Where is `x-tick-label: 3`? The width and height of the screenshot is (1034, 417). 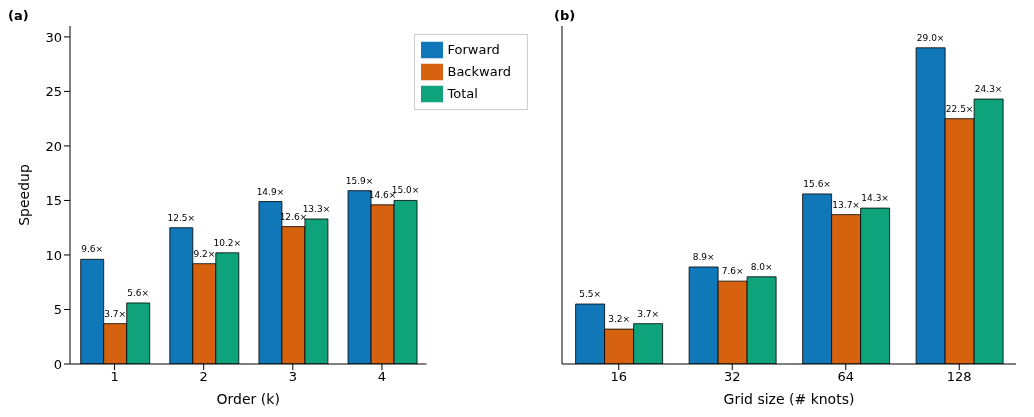
x-tick-label: 3 is located at coordinates (292, 377).